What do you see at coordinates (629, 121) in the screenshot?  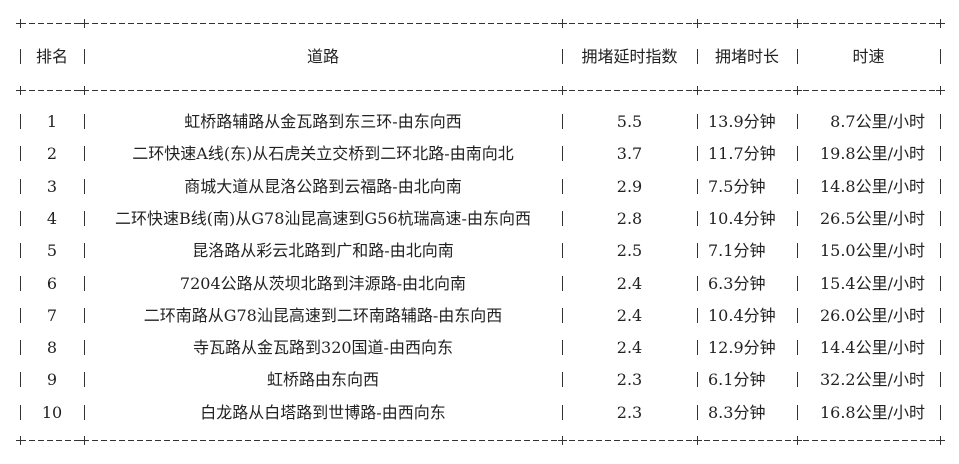 I see `index-cell: 5.5` at bounding box center [629, 121].